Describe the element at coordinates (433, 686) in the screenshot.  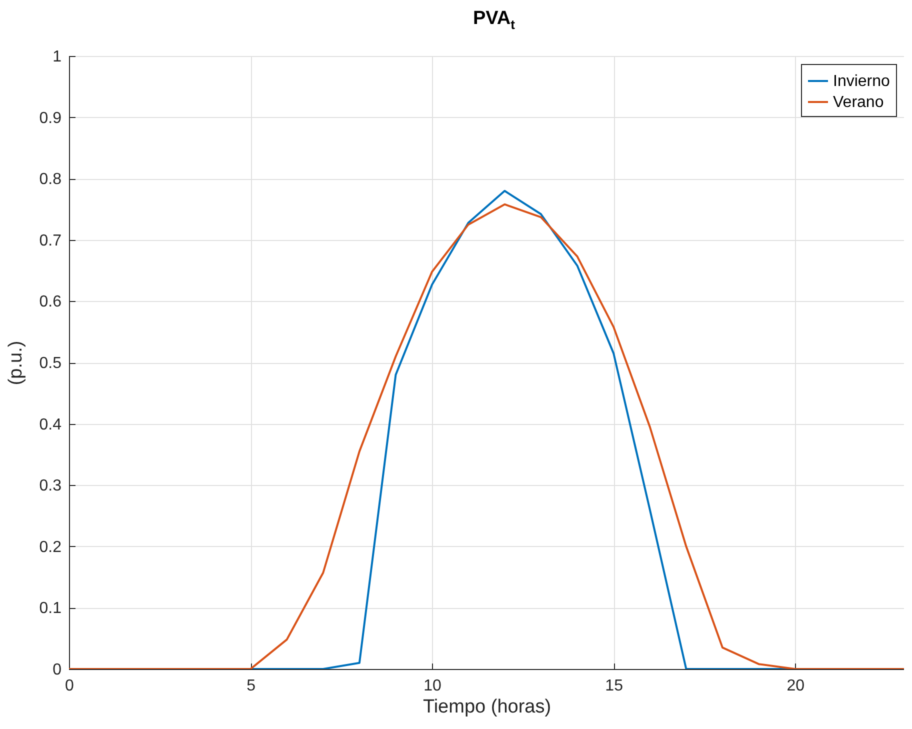
I see `x-tick-label: 10` at that location.